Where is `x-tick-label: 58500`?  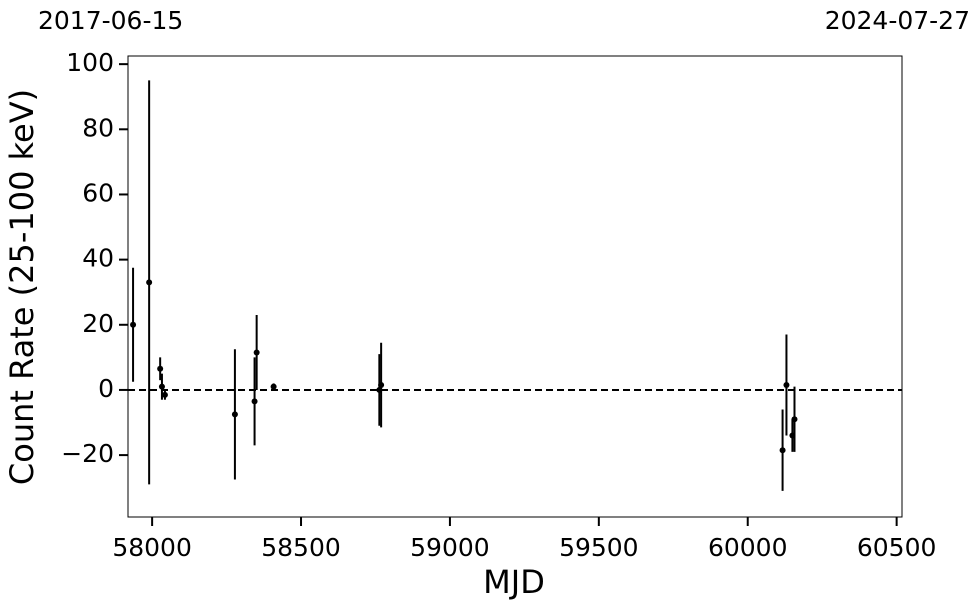 x-tick-label: 58500 is located at coordinates (301, 547).